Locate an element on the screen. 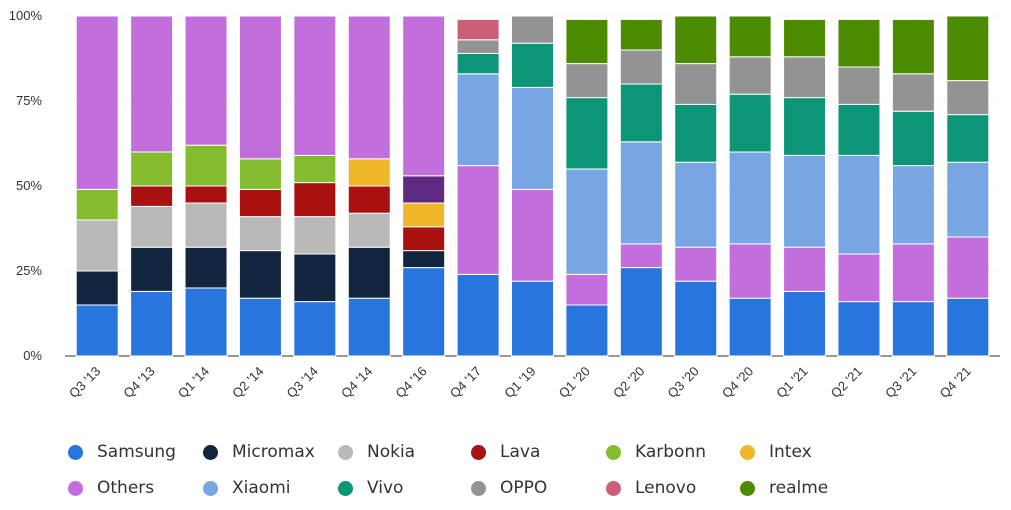 Image resolution: width=1011 pixels, height=510 pixels. legend-item-lava: Lava is located at coordinates (505, 452).